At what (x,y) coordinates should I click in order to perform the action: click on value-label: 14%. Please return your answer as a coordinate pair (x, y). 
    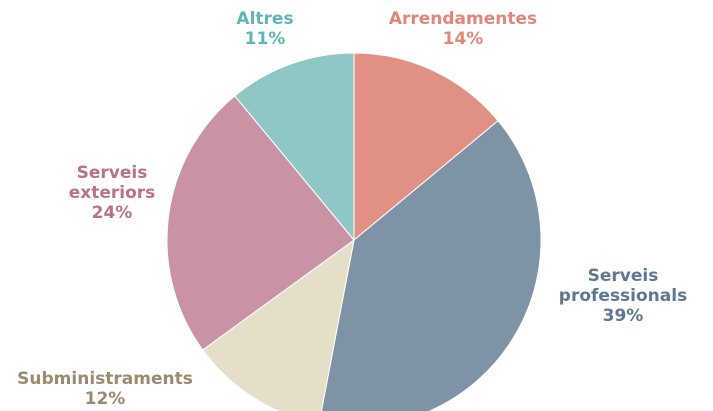
    Looking at the image, I should click on (463, 39).